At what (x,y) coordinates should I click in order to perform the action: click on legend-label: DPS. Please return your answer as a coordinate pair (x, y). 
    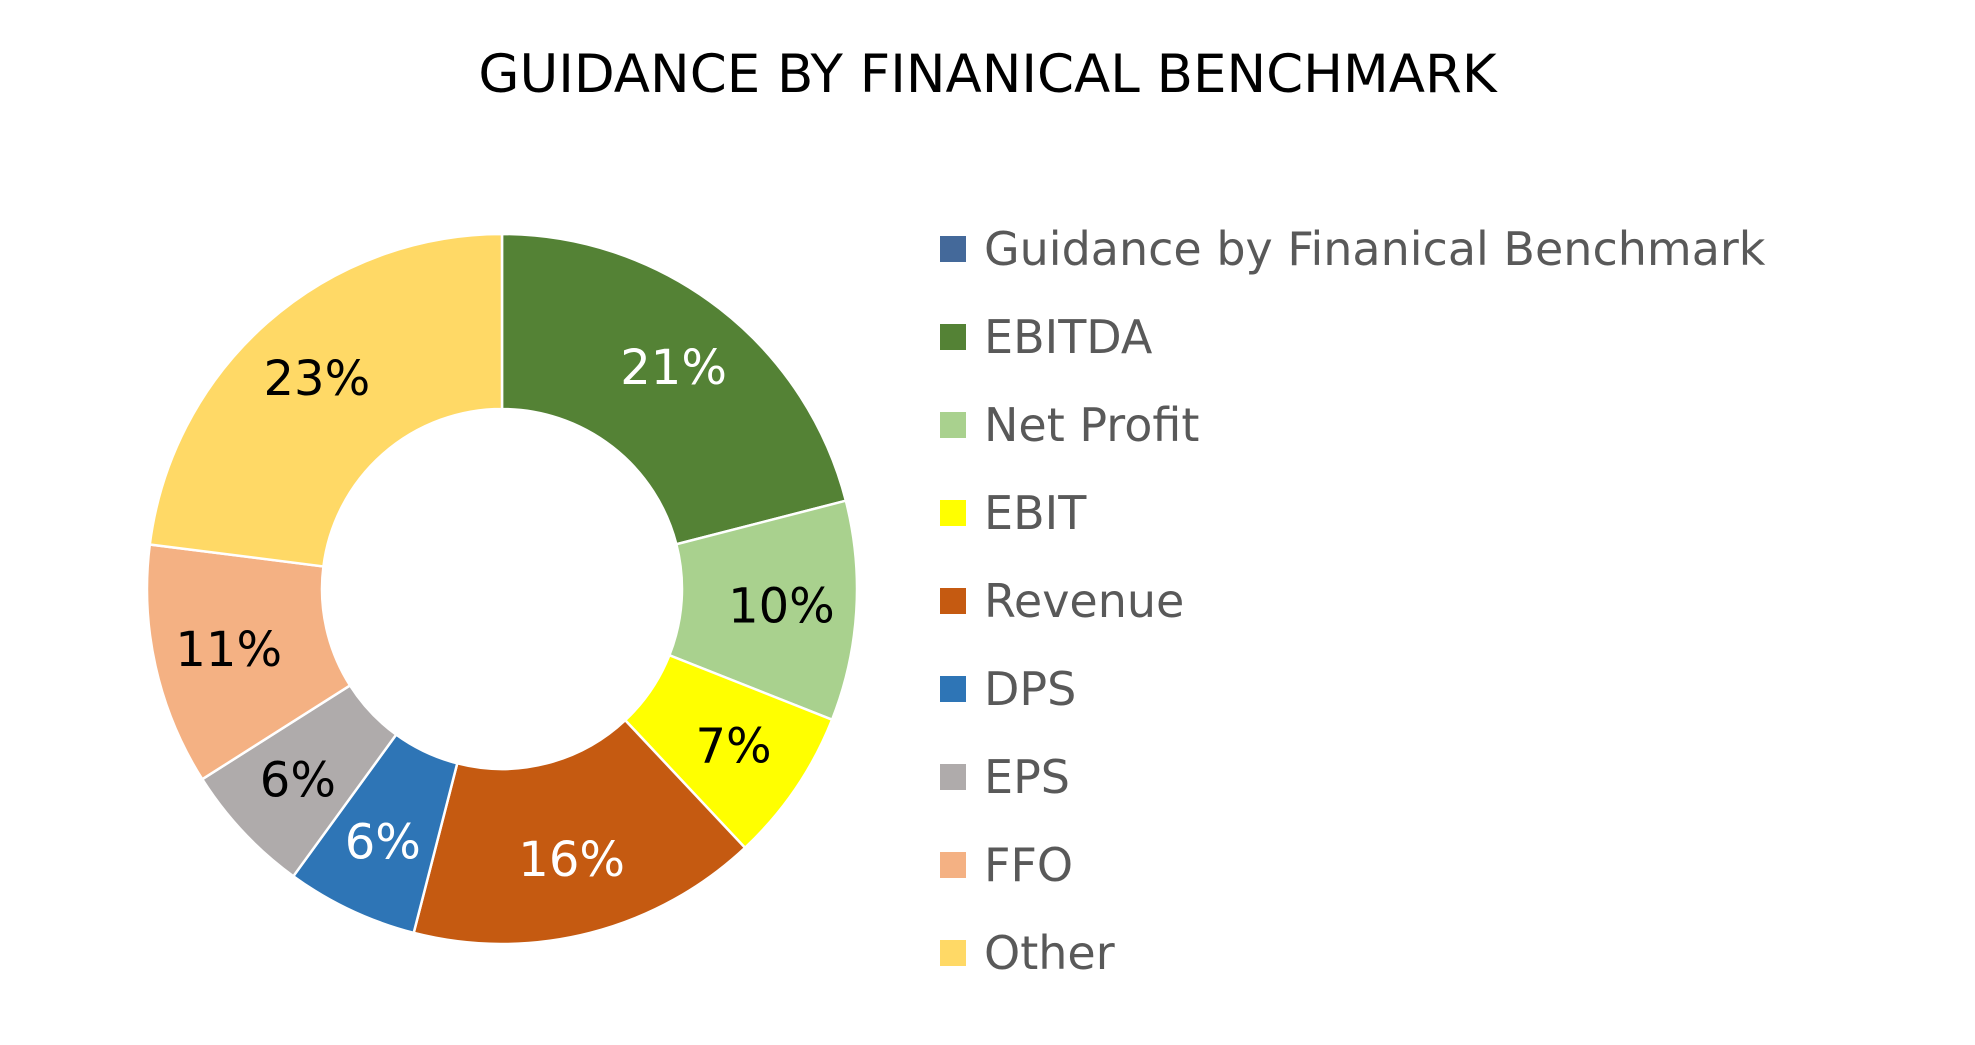
    Looking at the image, I should click on (1030, 689).